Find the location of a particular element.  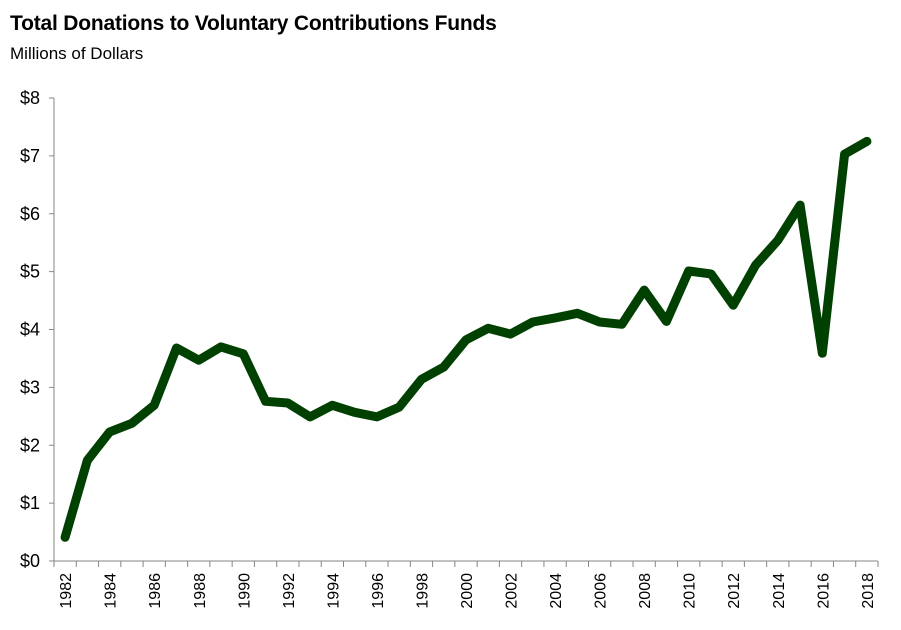

chart-subtitle: Millions of Dollars is located at coordinates (77, 53).